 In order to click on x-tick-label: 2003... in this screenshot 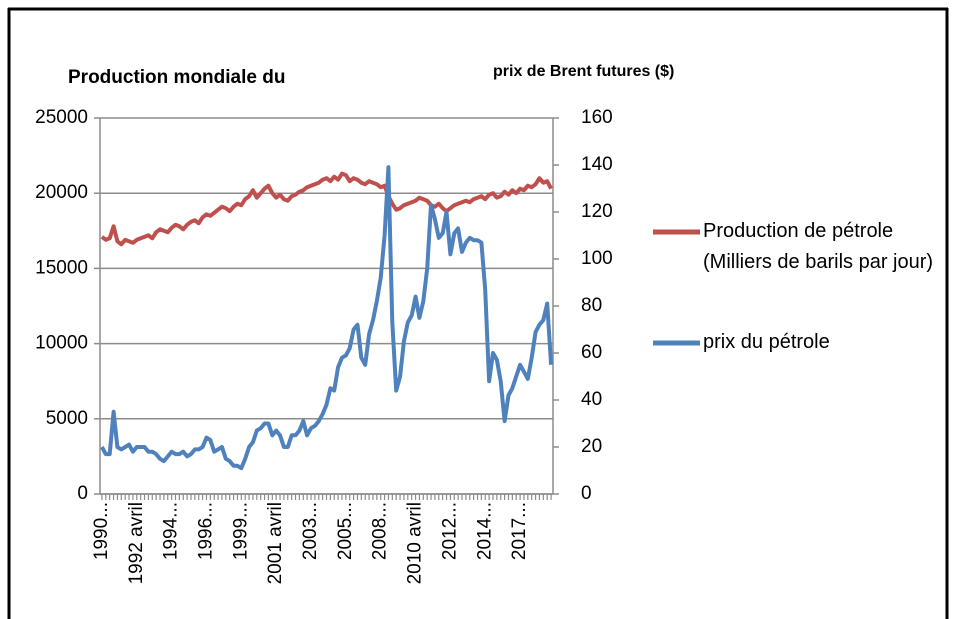, I will do `click(310, 531)`.